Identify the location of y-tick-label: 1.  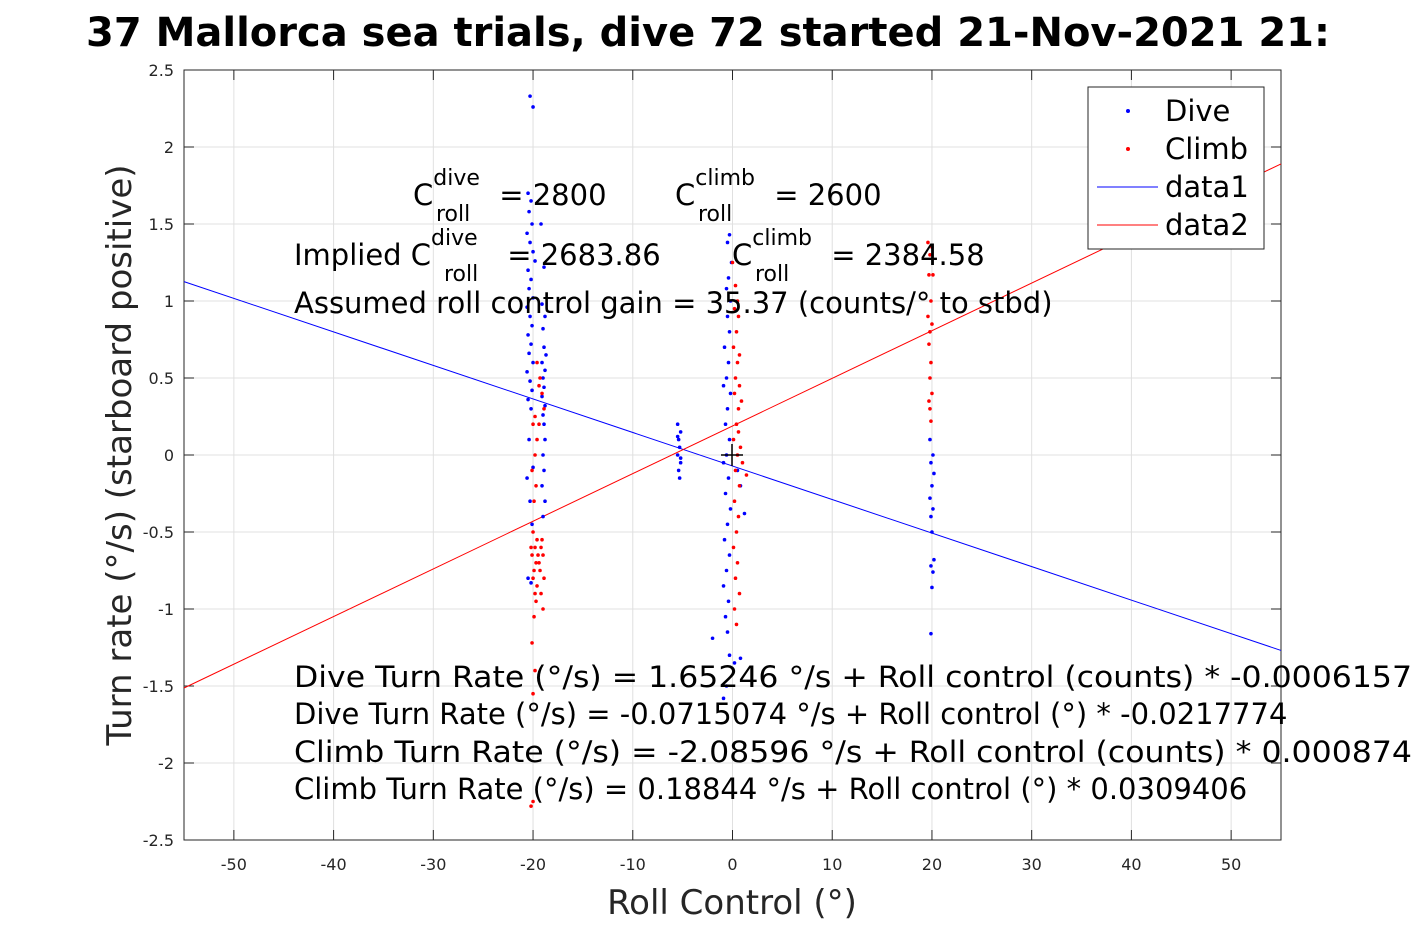
(169, 301).